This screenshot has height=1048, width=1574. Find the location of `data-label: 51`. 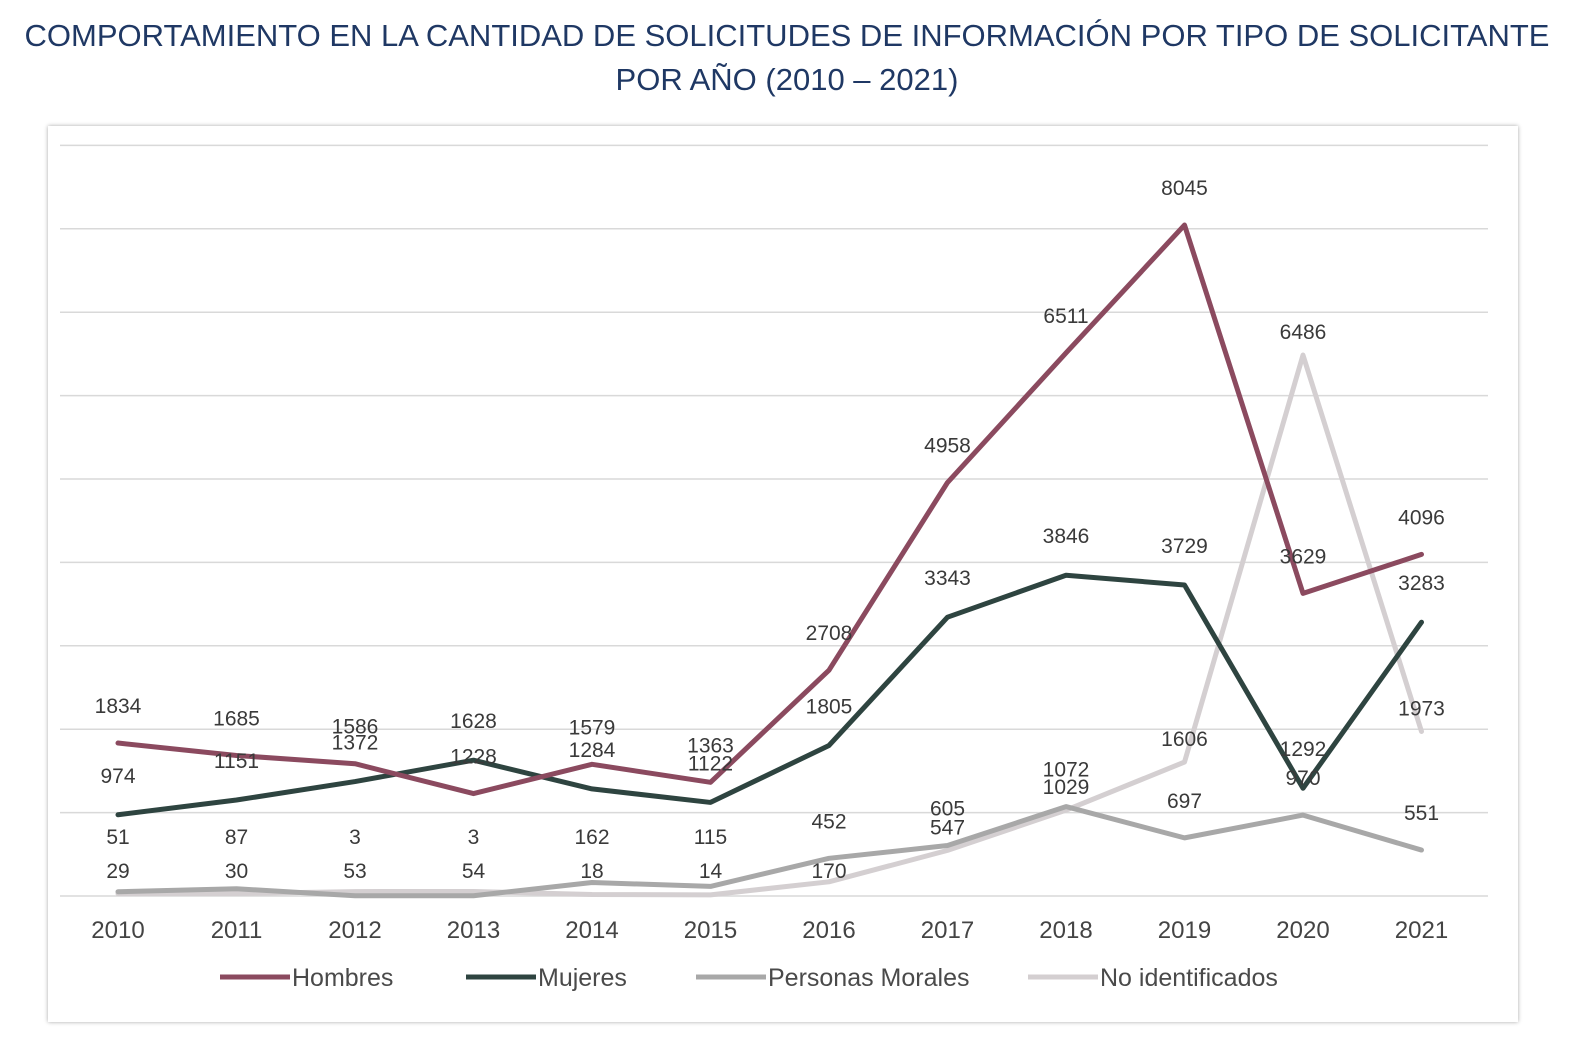

data-label: 51 is located at coordinates (117, 837).